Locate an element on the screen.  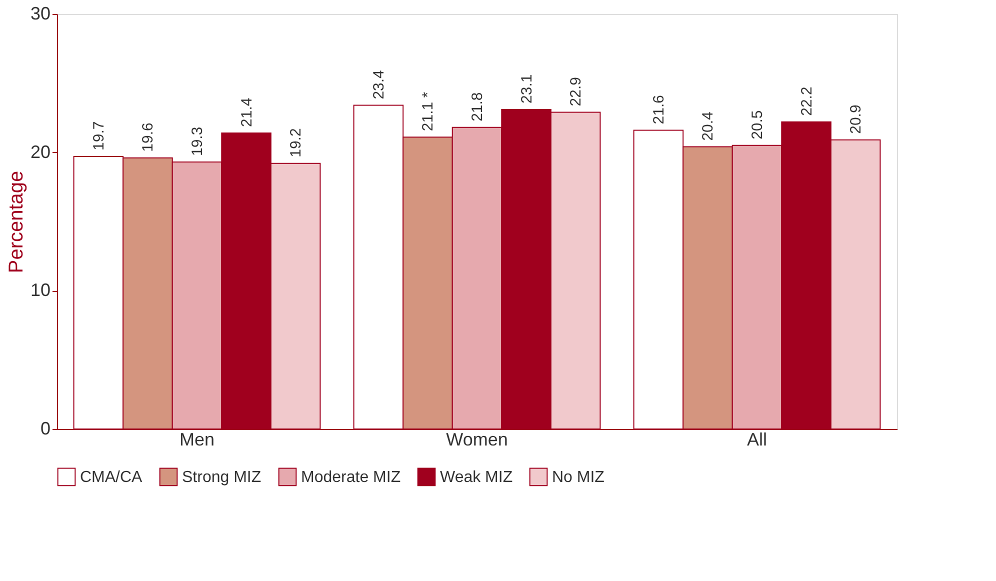
data-label: 23.4 is located at coordinates (379, 85).